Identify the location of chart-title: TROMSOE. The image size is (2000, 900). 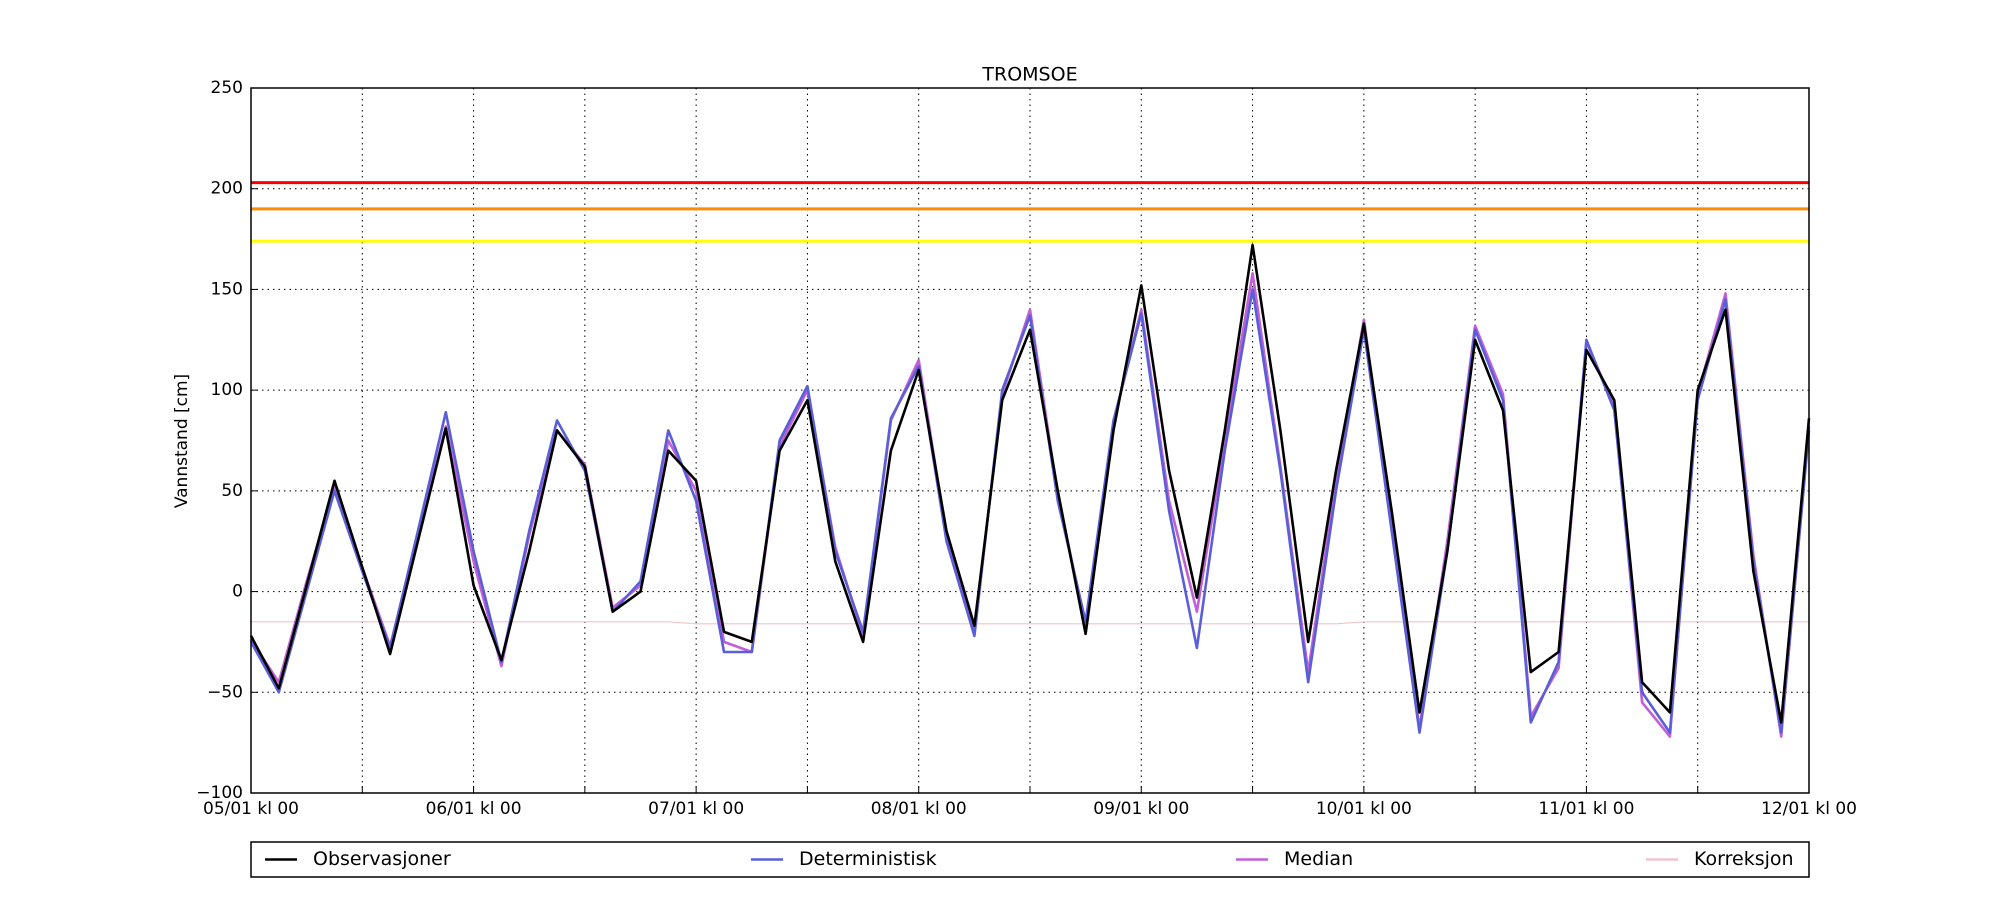
(1029, 75).